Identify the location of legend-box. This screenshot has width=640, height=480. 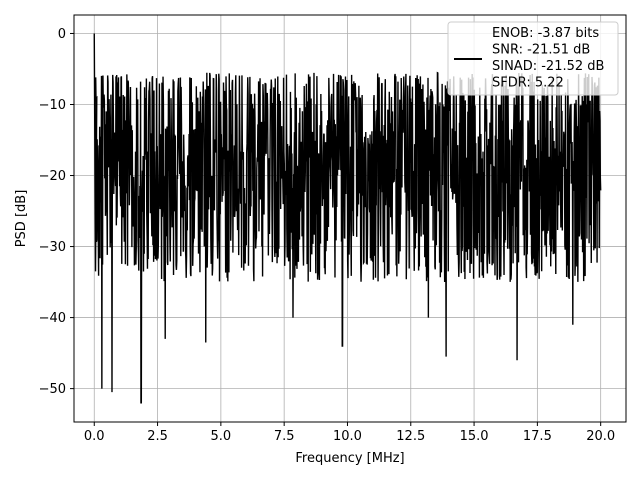
(533, 58).